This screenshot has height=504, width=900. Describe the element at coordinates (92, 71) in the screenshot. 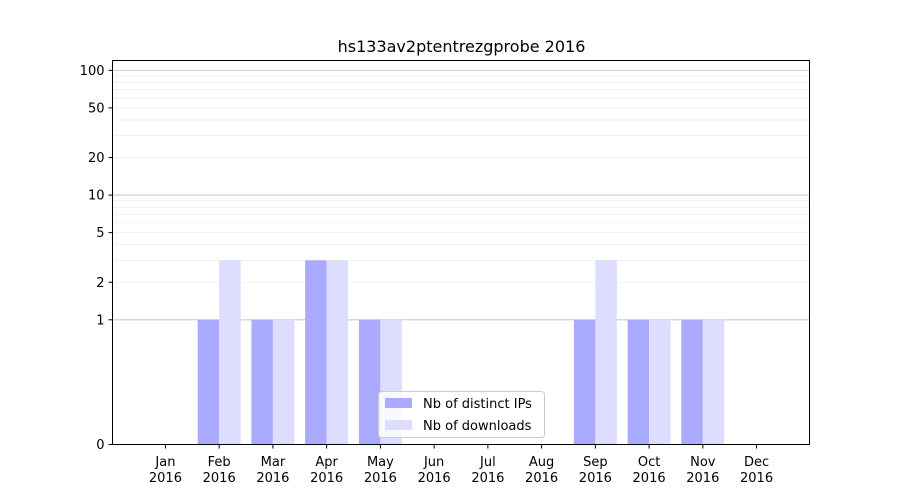

I see `y-tick-label: 100` at that location.